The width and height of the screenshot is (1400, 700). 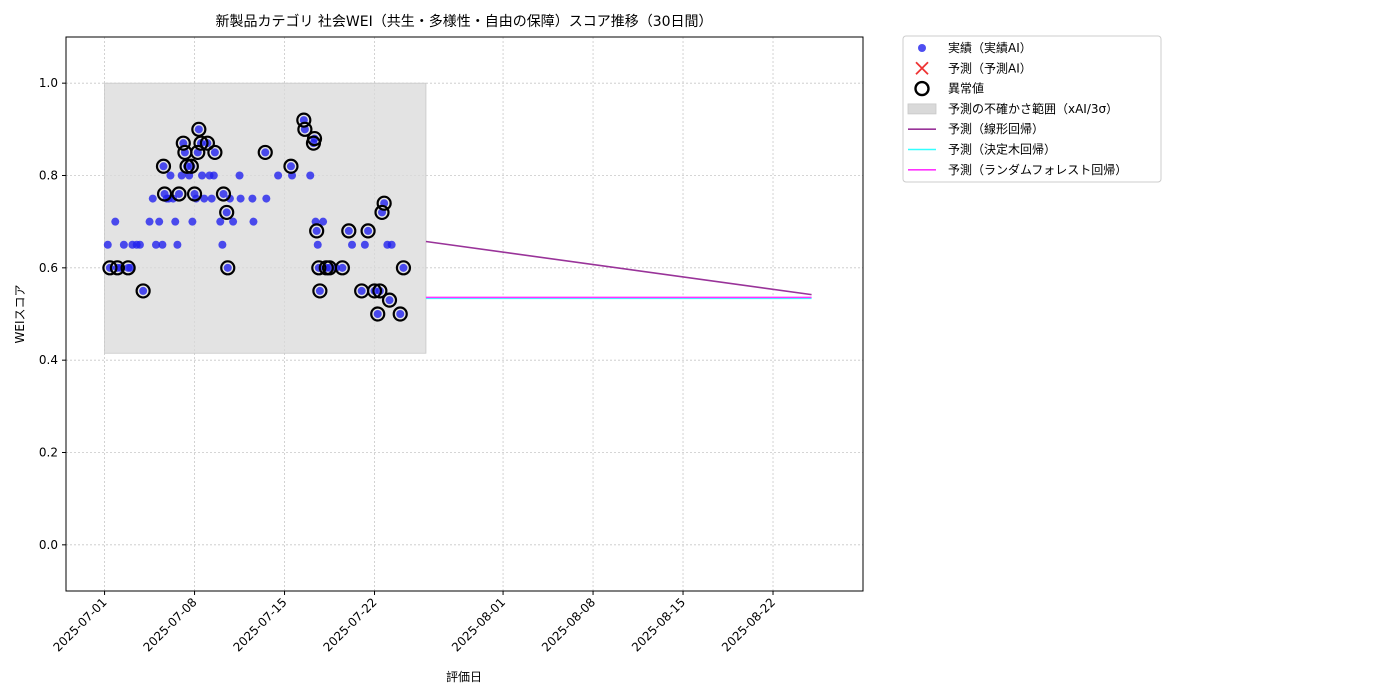 What do you see at coordinates (257, 217) in the screenshot?
I see `anomaly-points` at bounding box center [257, 217].